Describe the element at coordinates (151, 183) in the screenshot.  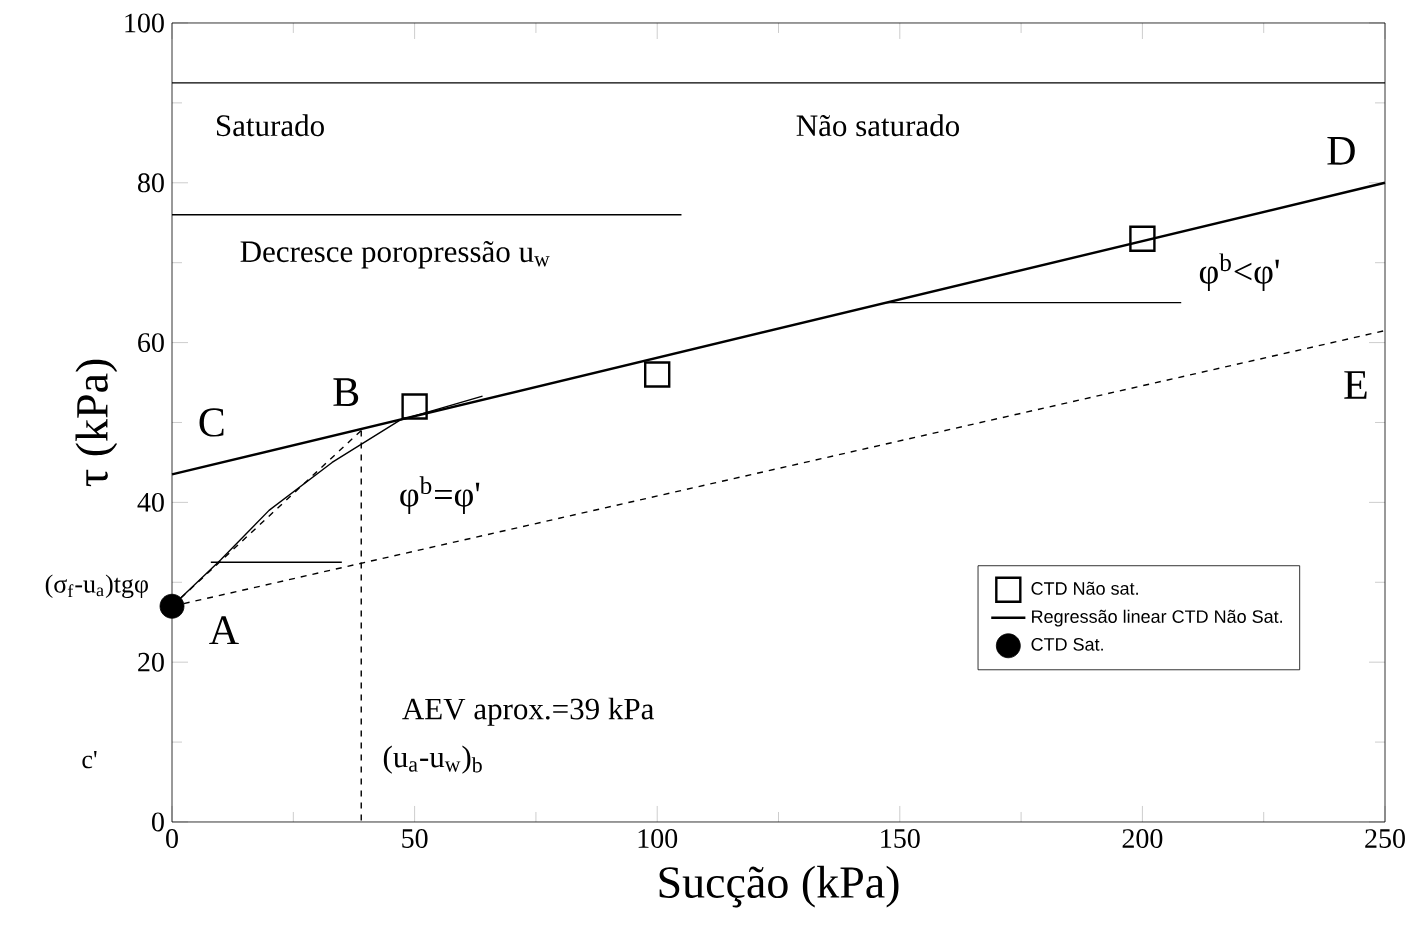
I see `y-tick-label: 80` at that location.